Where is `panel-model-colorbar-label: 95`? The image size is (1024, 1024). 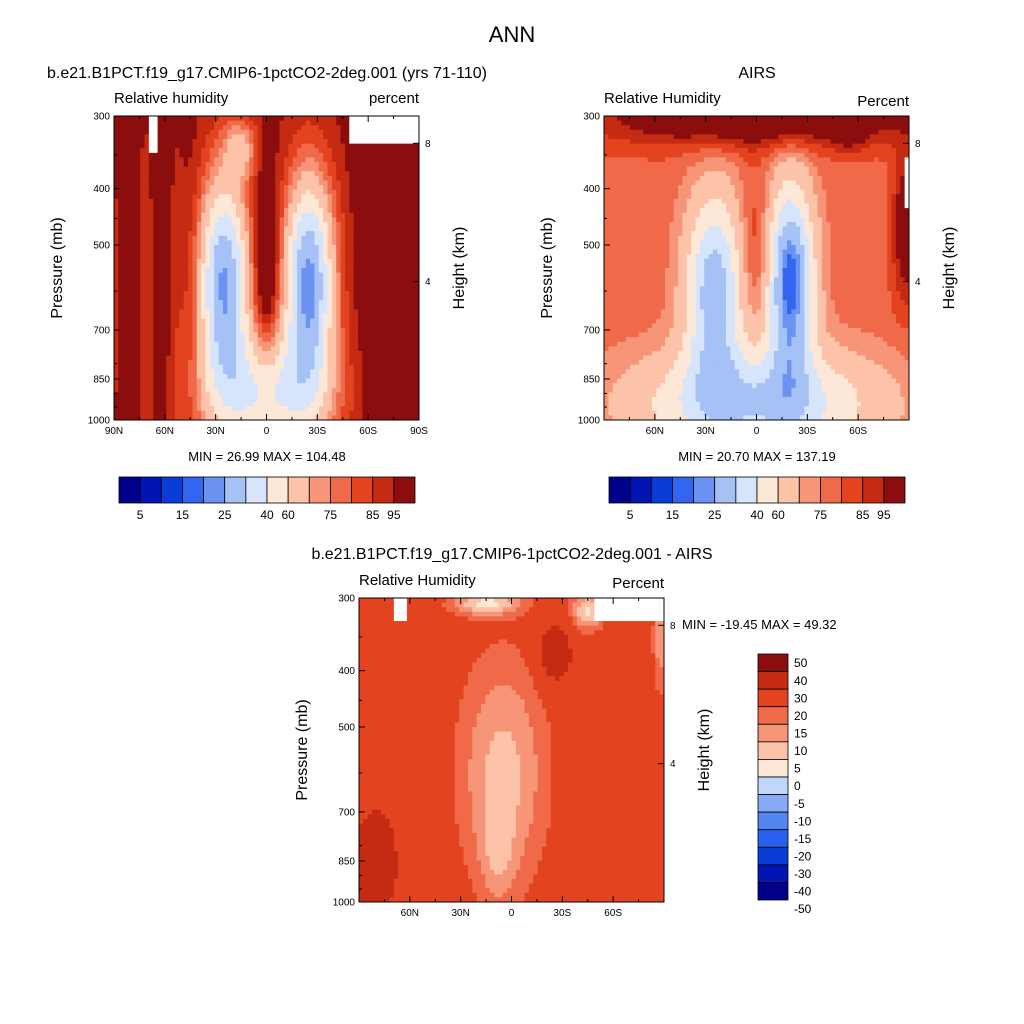
panel-model-colorbar-label: 95 is located at coordinates (394, 515).